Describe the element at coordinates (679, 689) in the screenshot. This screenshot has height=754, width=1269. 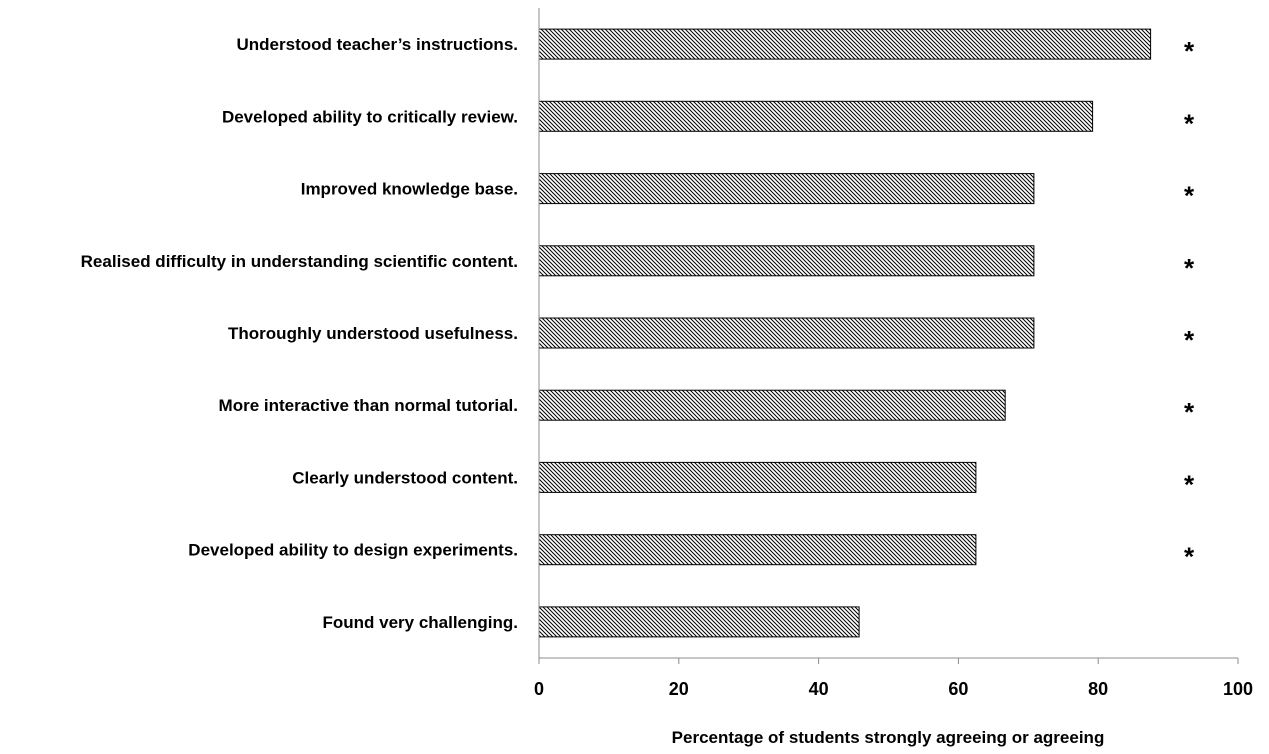
I see `x-tick-label: 20` at that location.